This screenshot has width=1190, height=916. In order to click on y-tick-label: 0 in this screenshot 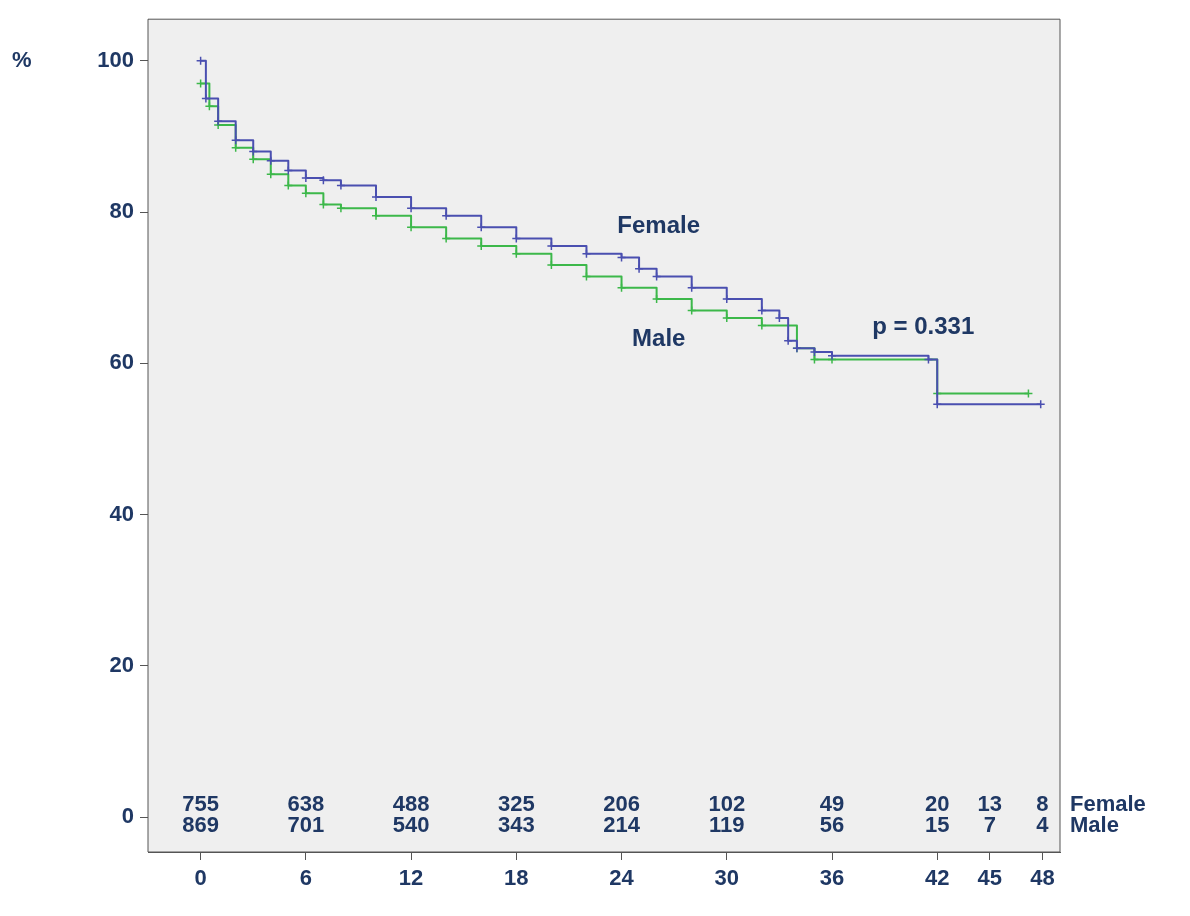, I will do `click(127, 816)`.